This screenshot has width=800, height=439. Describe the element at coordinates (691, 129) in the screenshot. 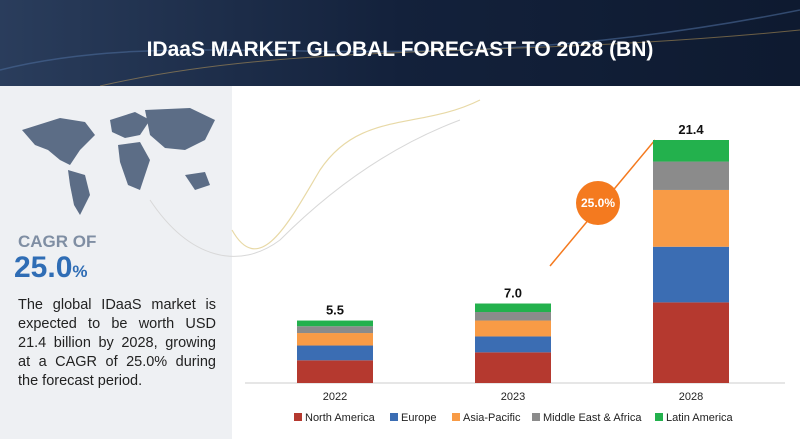

I see `total-label: 21.4` at that location.